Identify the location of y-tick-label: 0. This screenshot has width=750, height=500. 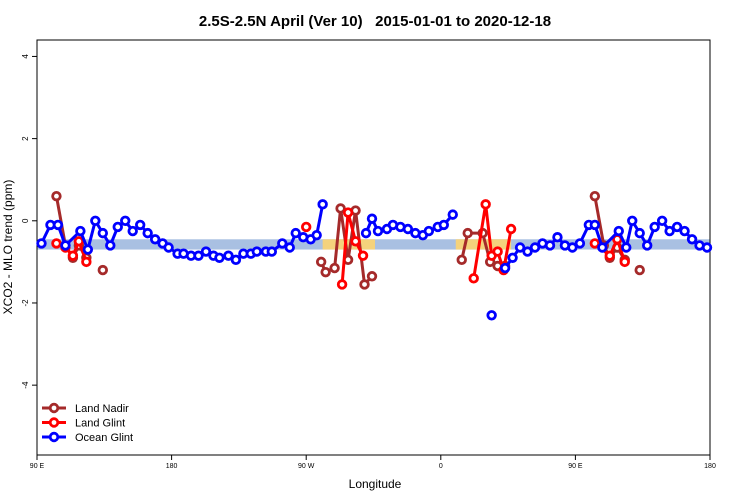
(25, 220).